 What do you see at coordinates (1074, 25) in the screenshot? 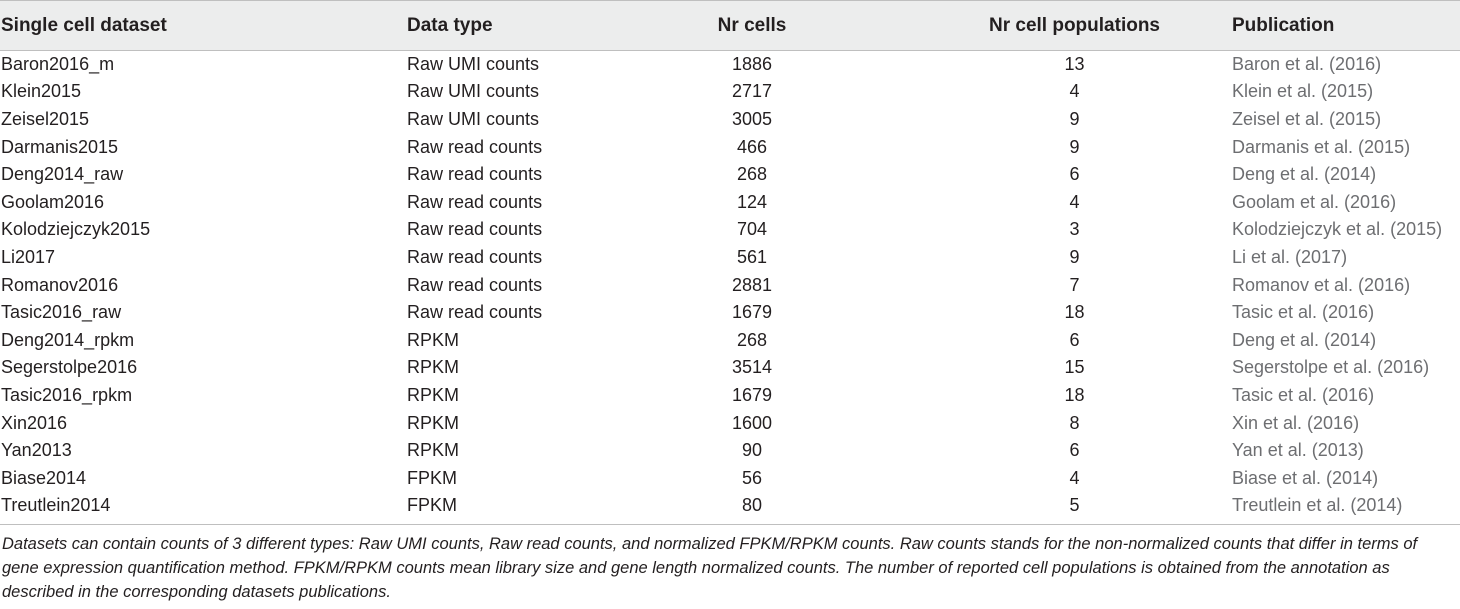
I see `header-nr-populations: Nr cell populations` at bounding box center [1074, 25].